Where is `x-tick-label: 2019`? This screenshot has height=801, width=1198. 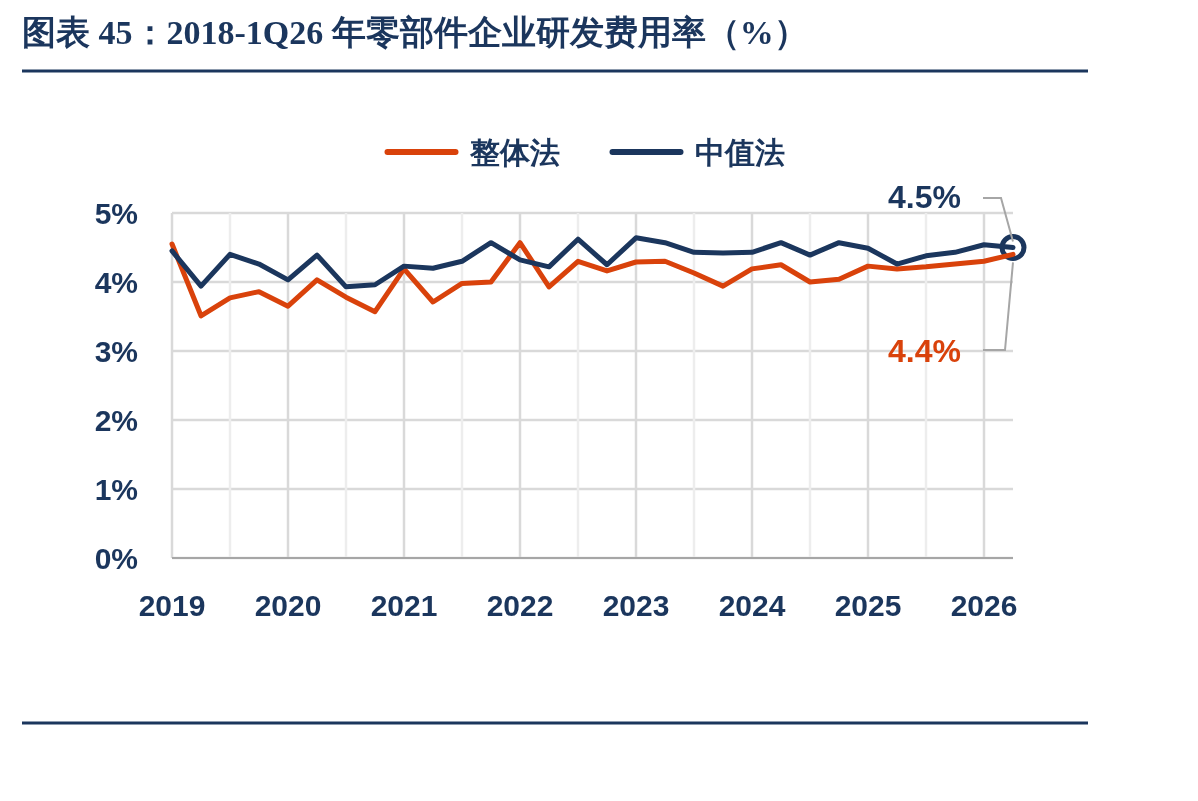 x-tick-label: 2019 is located at coordinates (172, 605).